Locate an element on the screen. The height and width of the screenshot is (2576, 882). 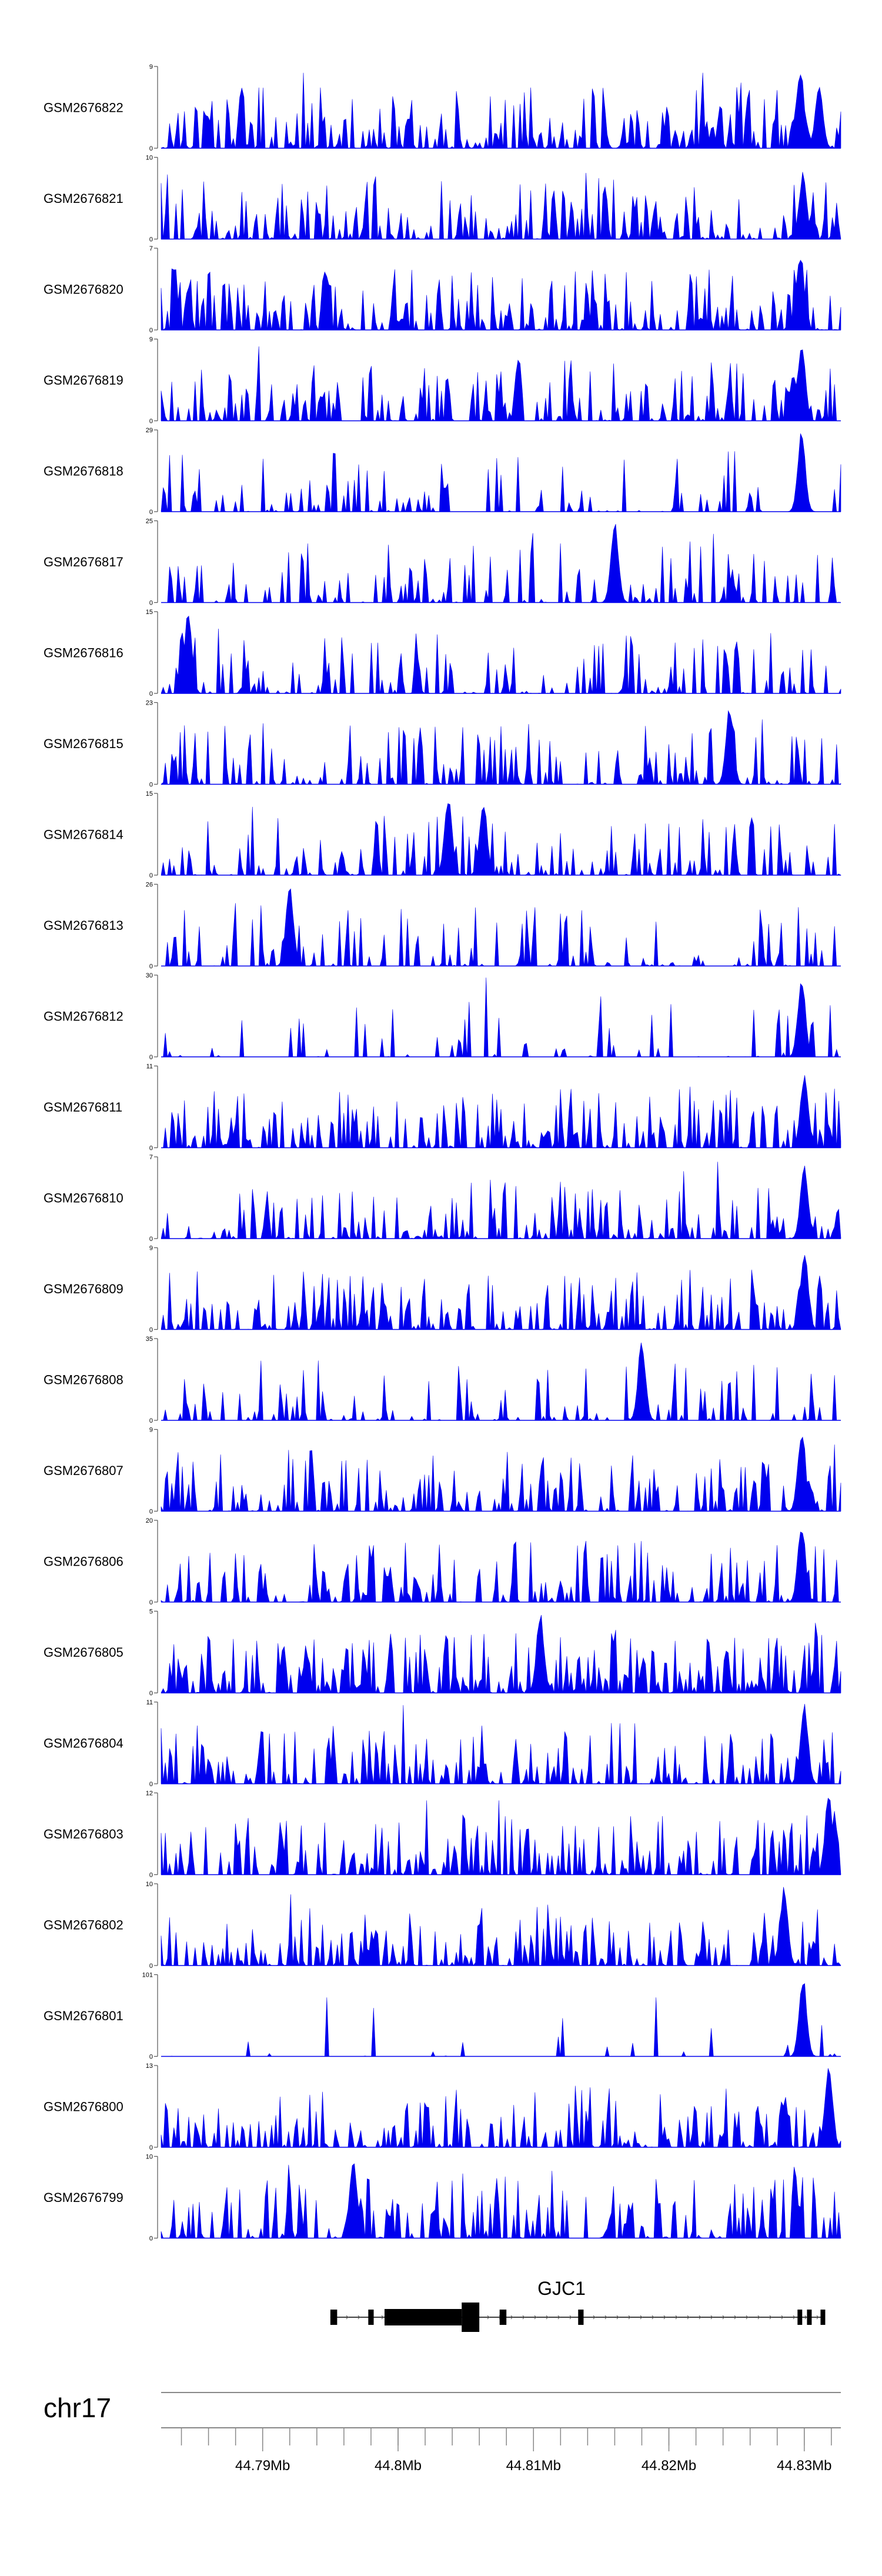
genome-axis: chr17 44.79Mb 44.8Mb 44.81Mb 44.82Mb 44.83Mb is located at coordinates (442, 2433).